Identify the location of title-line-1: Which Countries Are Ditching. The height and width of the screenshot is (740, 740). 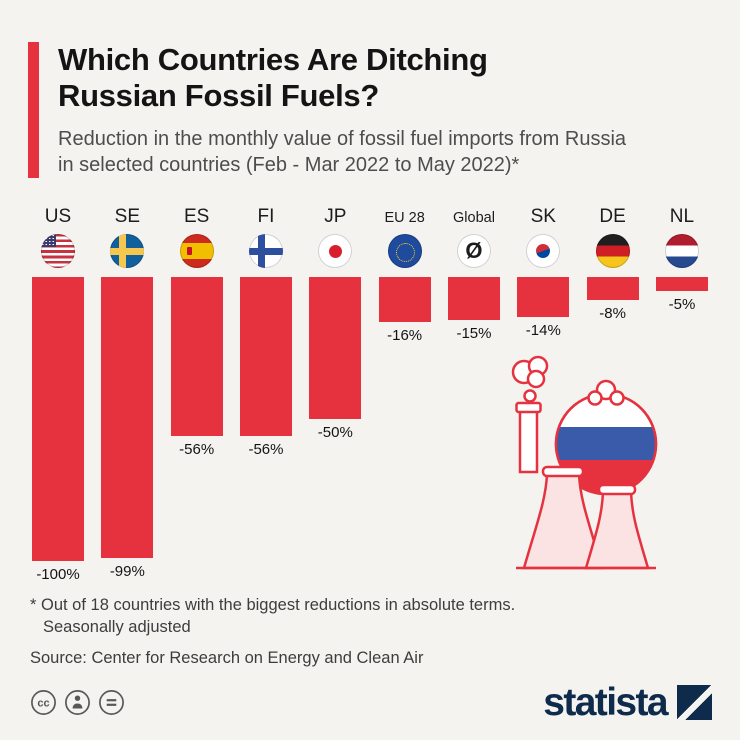
(273, 59).